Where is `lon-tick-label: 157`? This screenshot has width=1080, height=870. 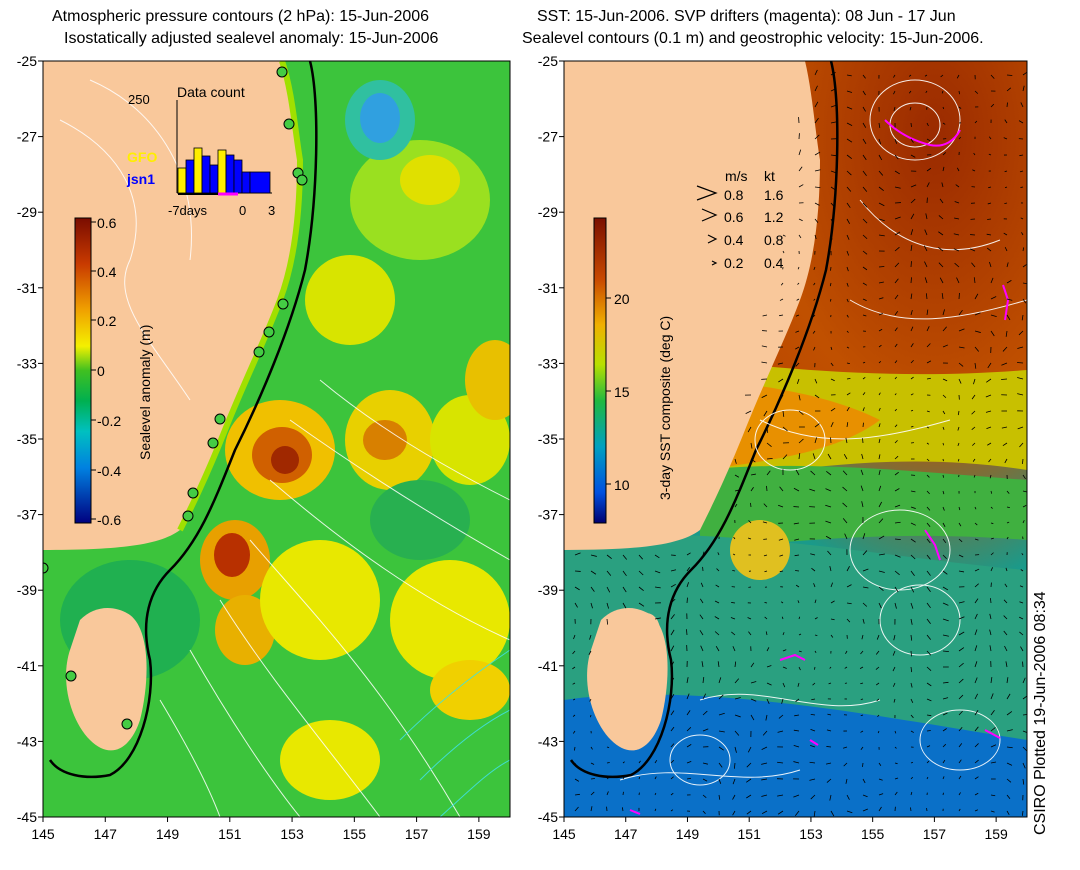 lon-tick-label: 157 is located at coordinates (935, 834).